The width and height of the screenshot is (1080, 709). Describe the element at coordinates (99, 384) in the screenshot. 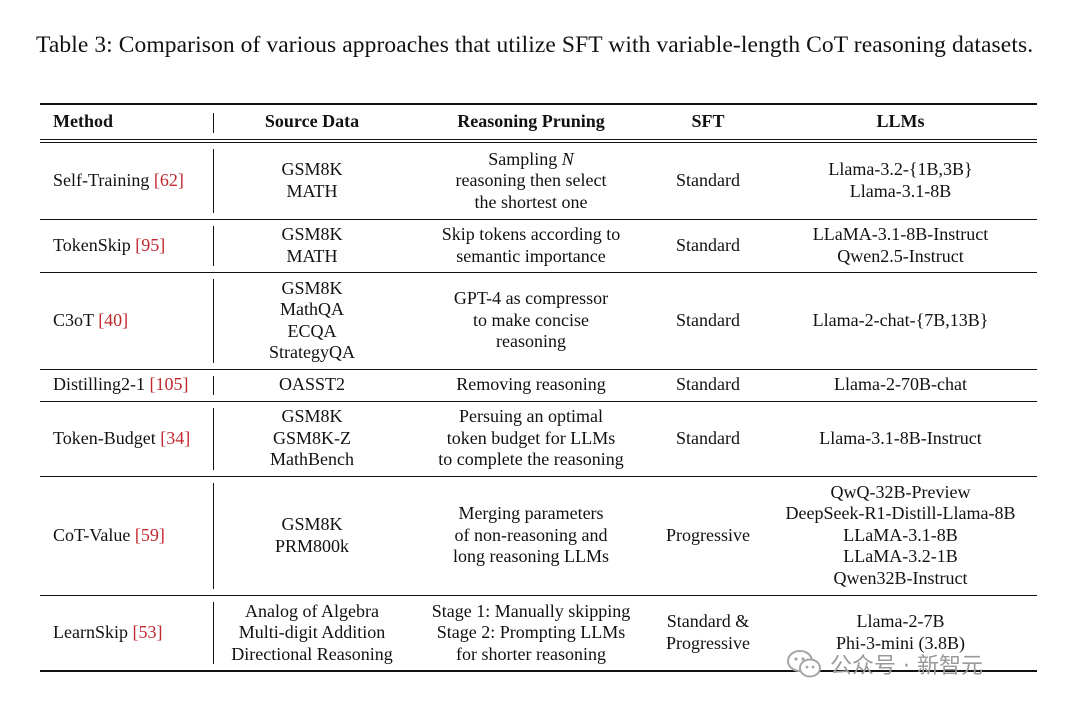

I see `method-name: Distilling2-1` at that location.